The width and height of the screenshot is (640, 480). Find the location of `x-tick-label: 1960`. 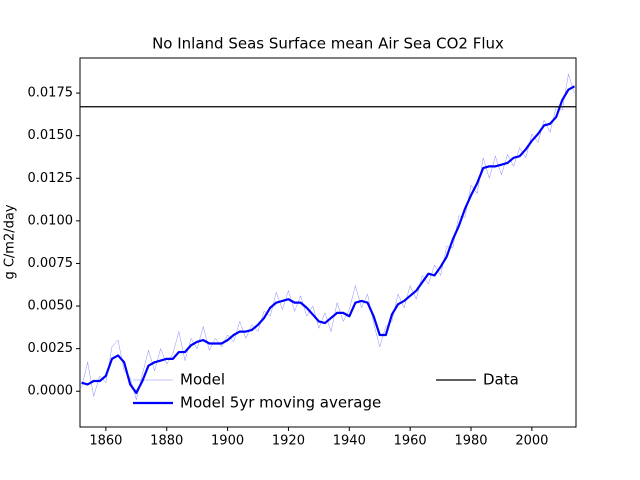

x-tick-label: 1960 is located at coordinates (410, 441).